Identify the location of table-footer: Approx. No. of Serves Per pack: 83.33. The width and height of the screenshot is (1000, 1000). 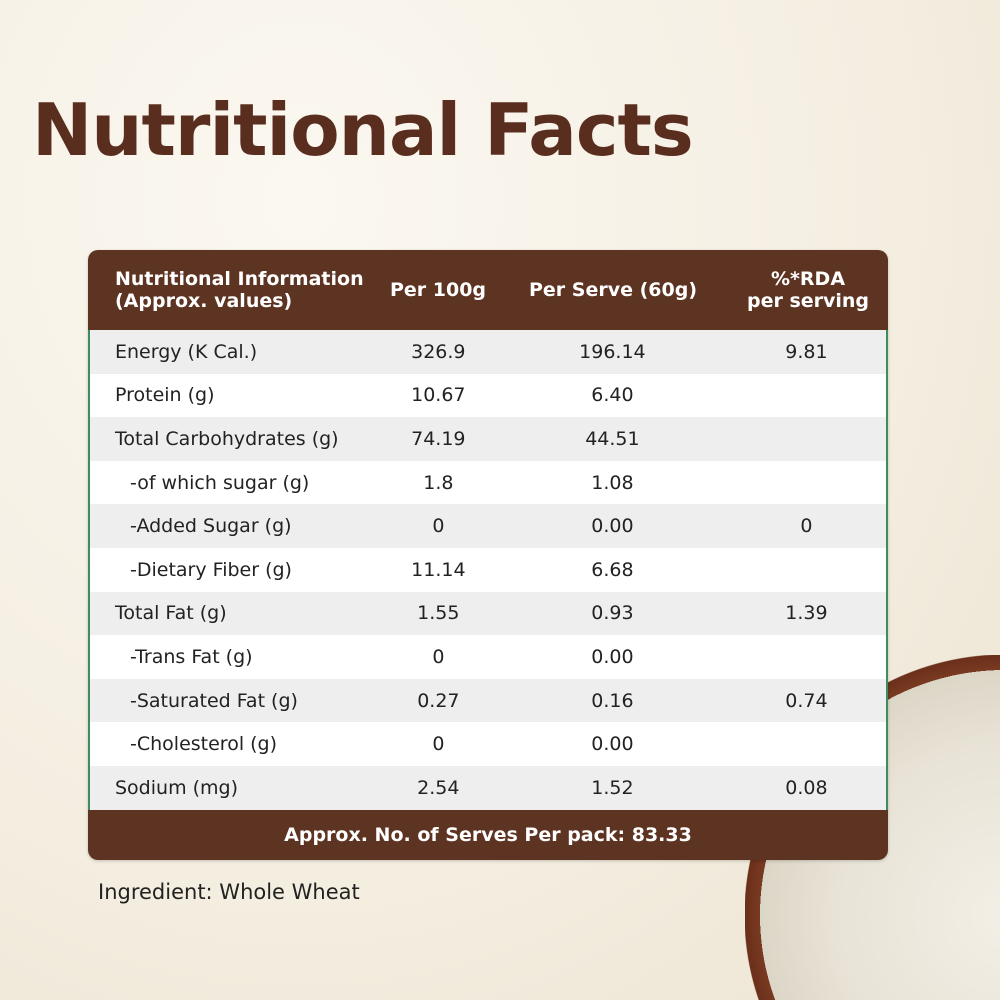
(488, 834).